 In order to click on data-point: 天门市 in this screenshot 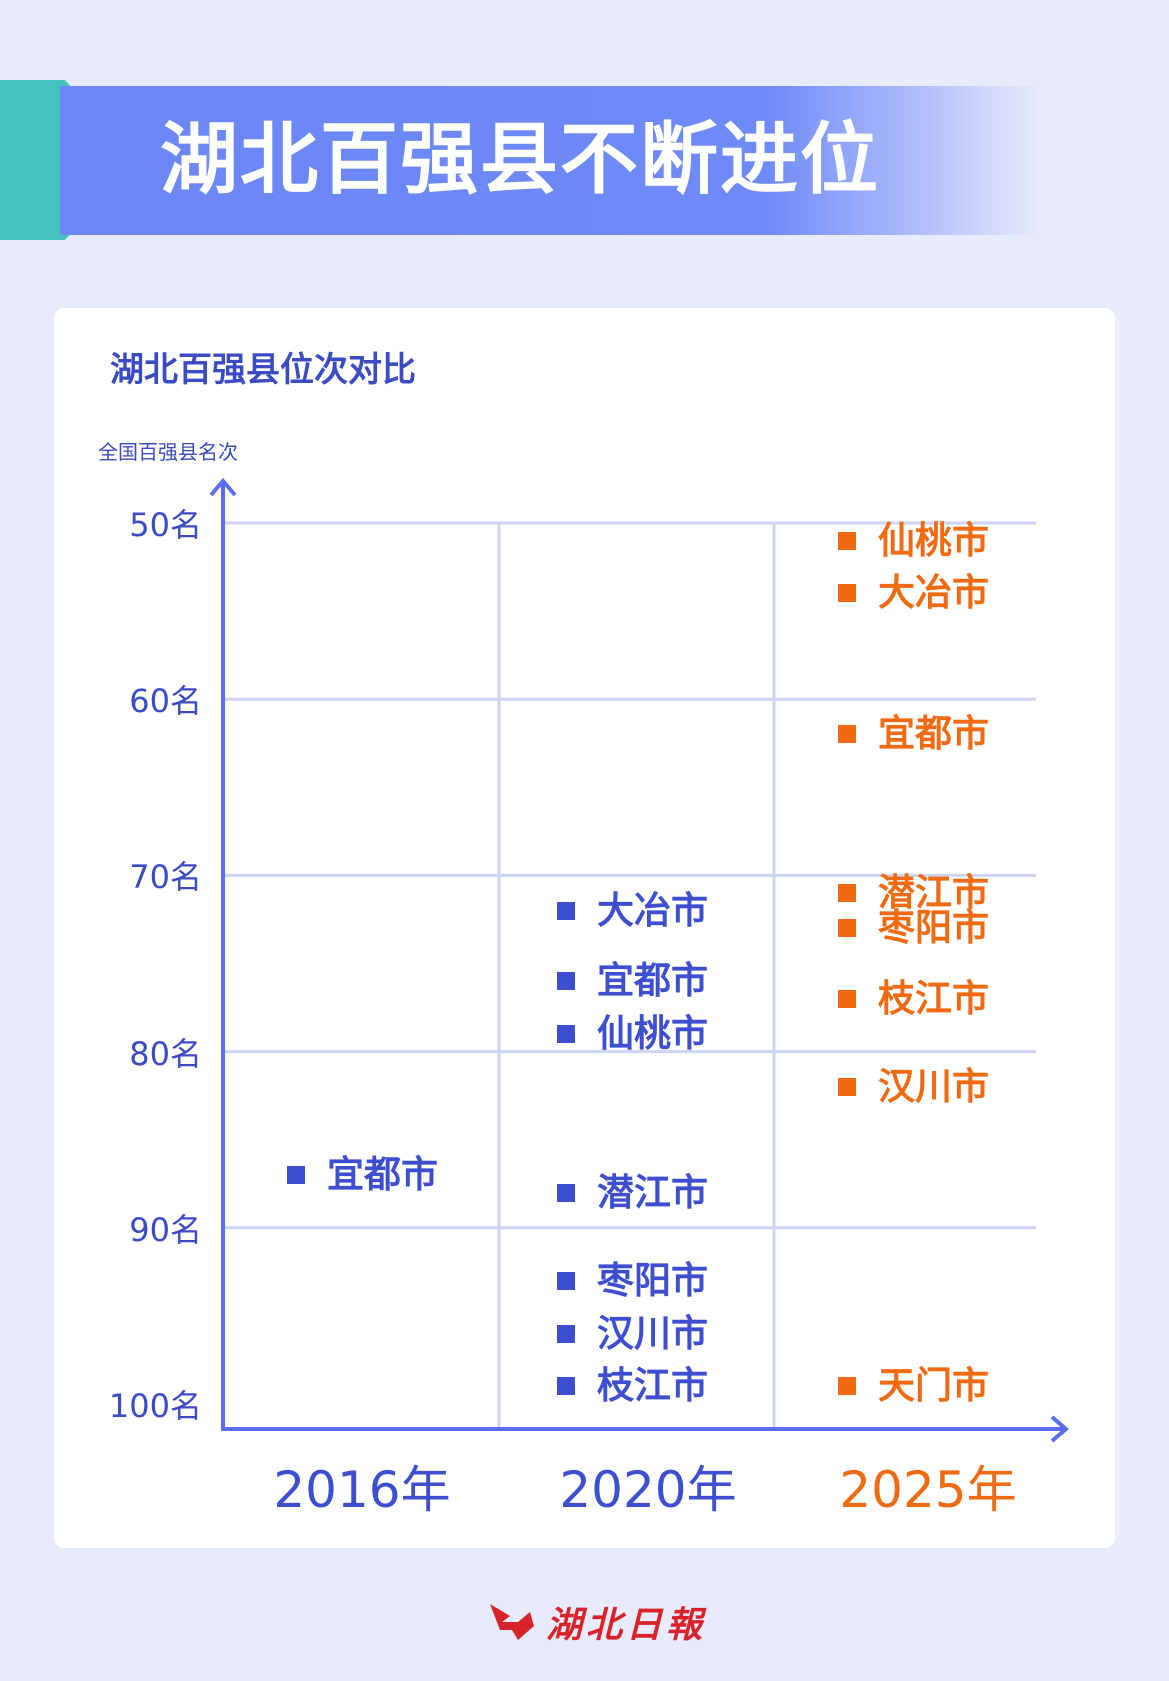, I will do `click(913, 1386)`.